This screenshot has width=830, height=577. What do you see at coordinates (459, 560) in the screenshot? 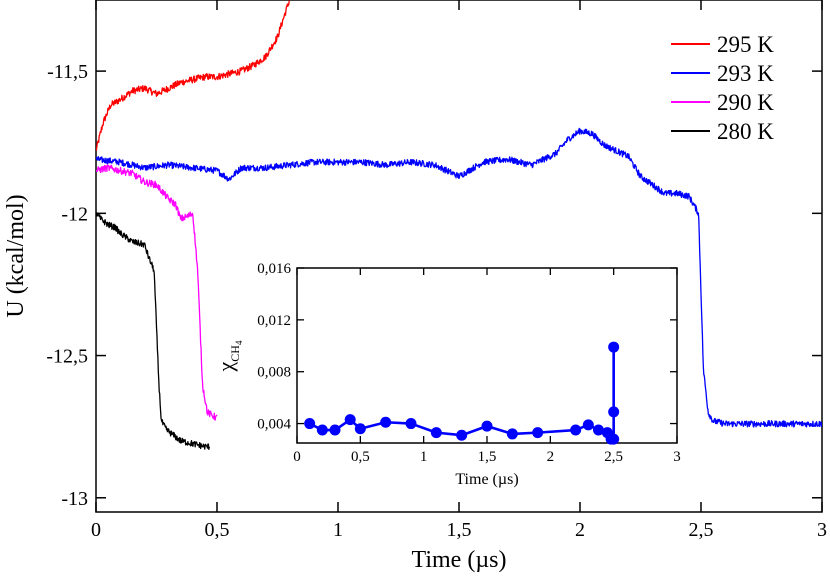
I see `main-x-axis-title: Time (µs)` at bounding box center [459, 560].